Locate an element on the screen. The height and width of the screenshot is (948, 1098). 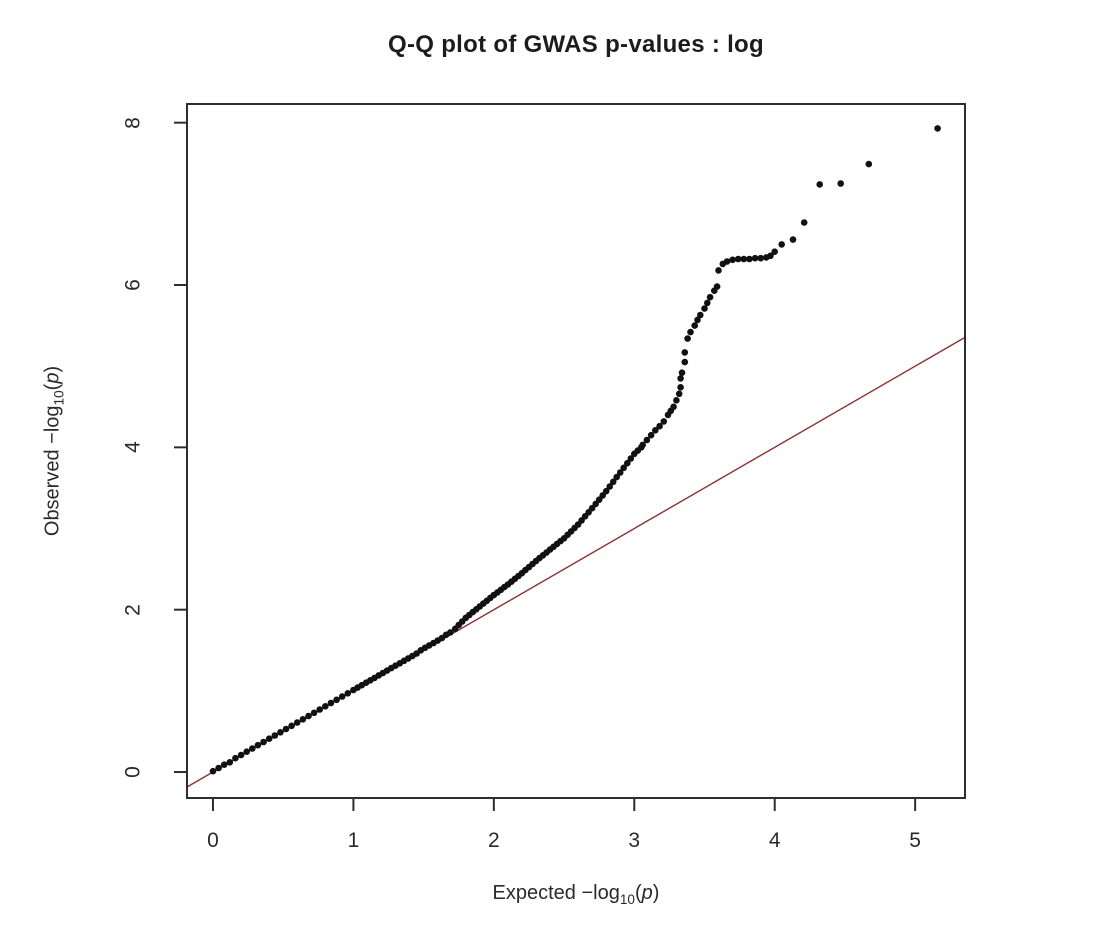
x-axis-paren-close: ) is located at coordinates (656, 893).